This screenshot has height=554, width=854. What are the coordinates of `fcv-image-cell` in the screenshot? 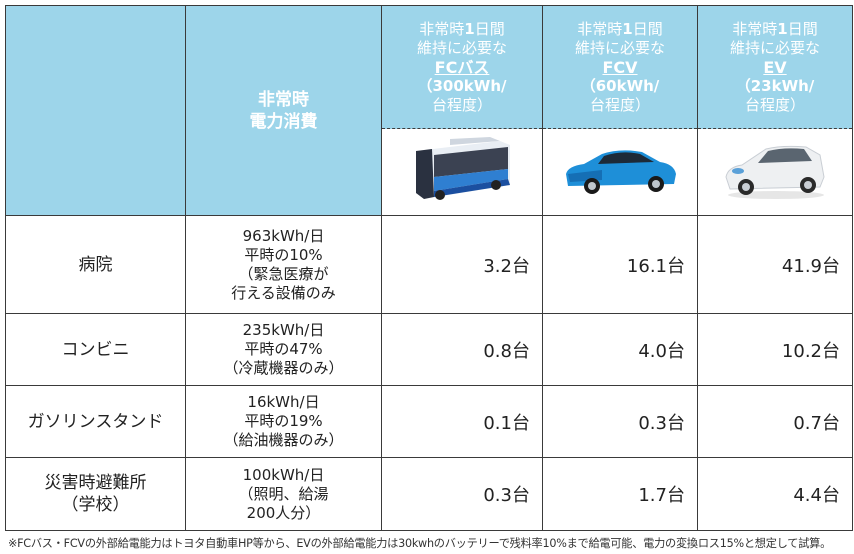 It's located at (620, 172).